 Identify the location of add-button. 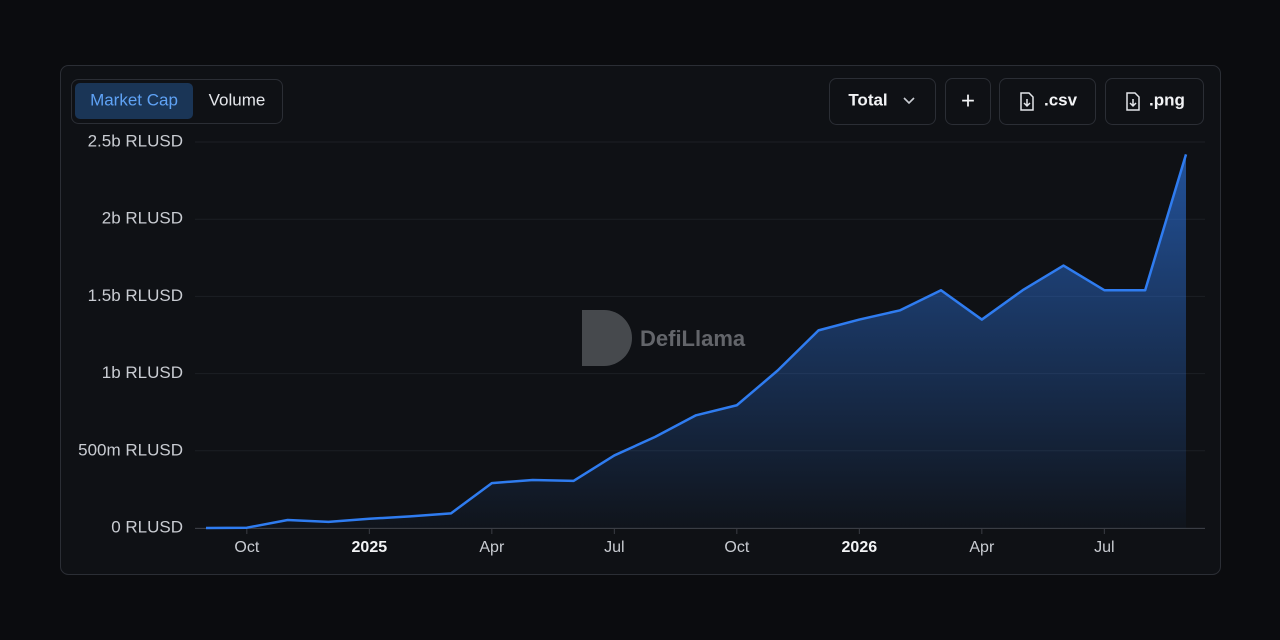
(968, 101).